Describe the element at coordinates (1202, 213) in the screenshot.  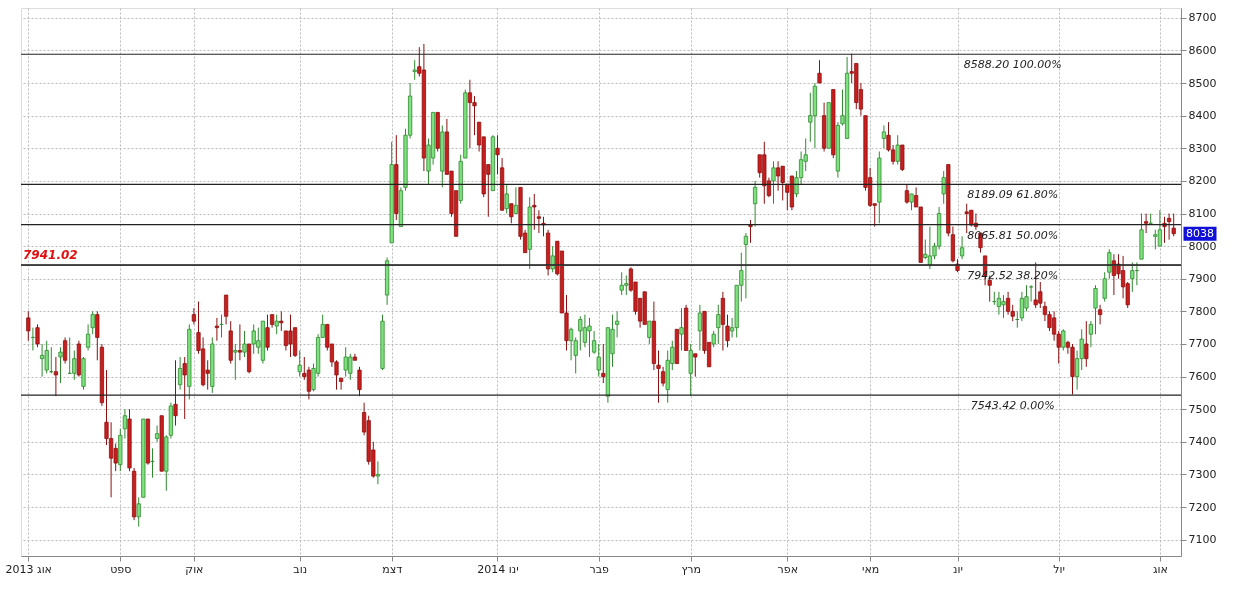
I see `y-tick-label: 8100` at that location.